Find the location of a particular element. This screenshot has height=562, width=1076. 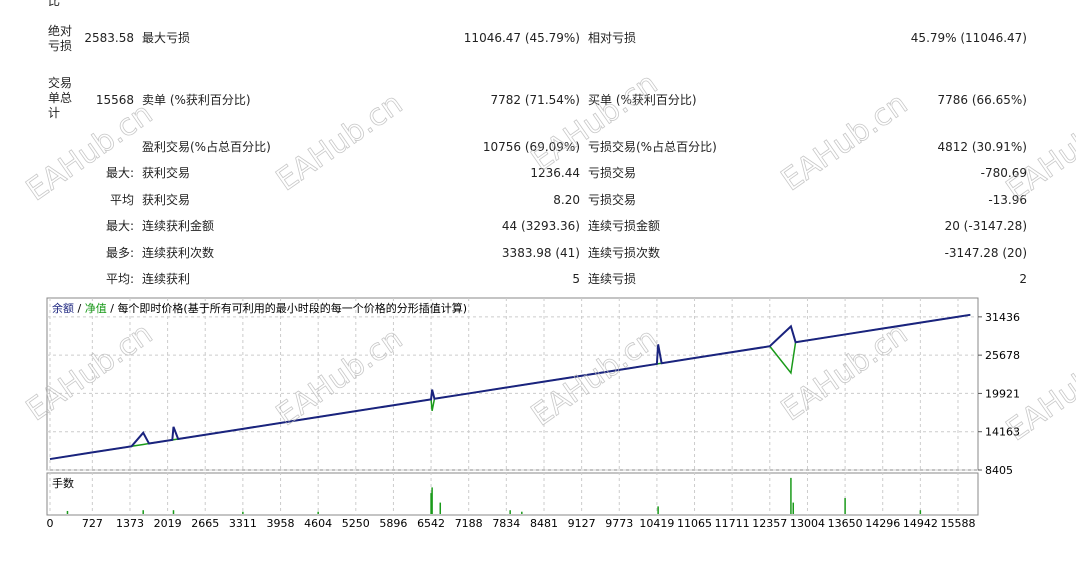

x-tick-label: 3958 is located at coordinates (281, 523).